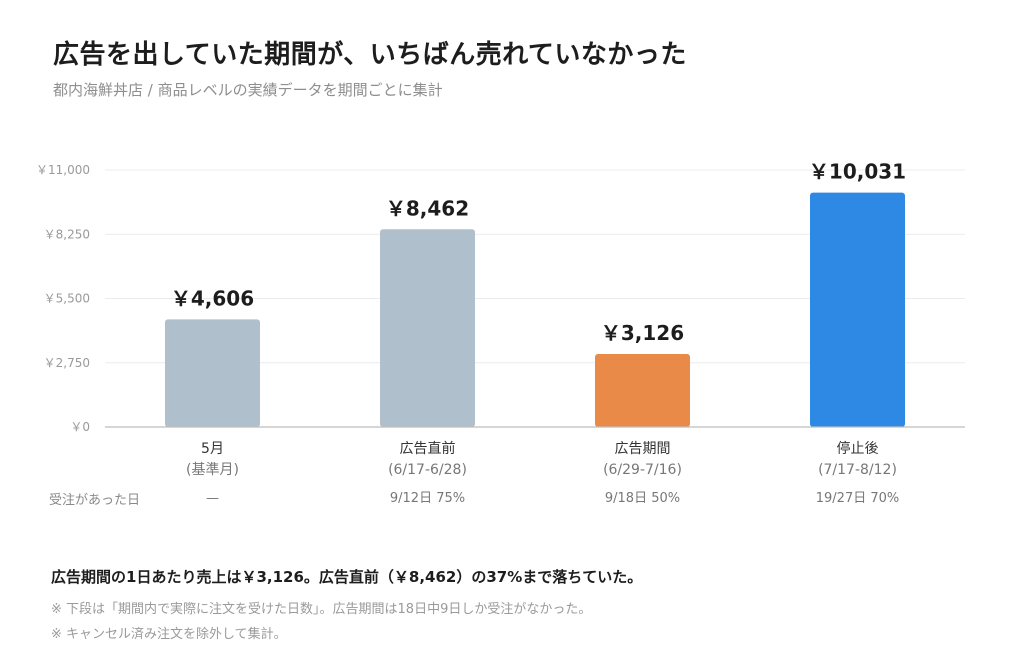  Describe the element at coordinates (169, 634) in the screenshot. I see `footnote-cancellation: ※ キャンセル済み注文を除外して集計。` at that location.